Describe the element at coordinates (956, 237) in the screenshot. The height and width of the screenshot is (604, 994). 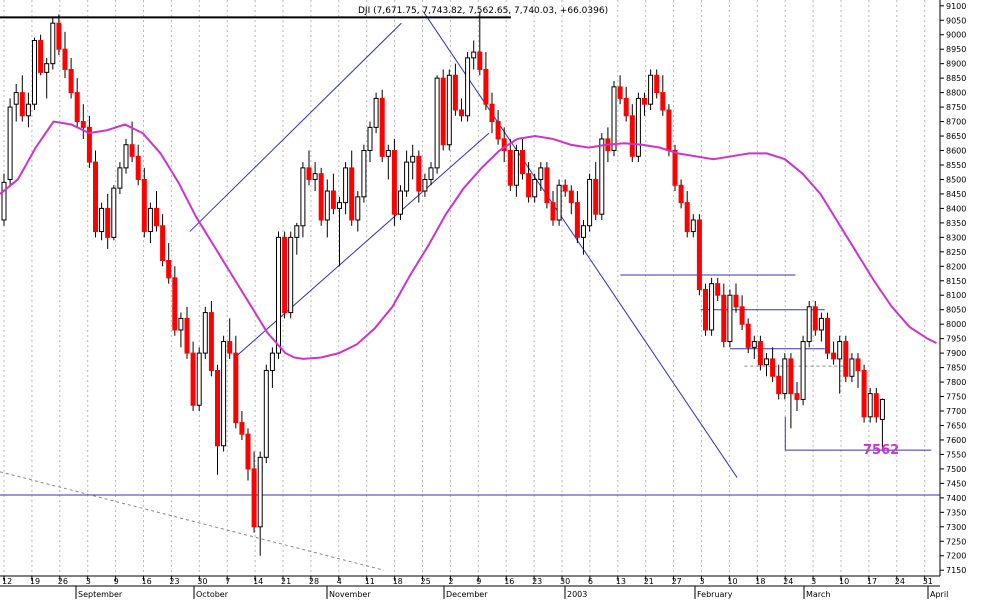
I see `y-tick-label: 8300` at that location.